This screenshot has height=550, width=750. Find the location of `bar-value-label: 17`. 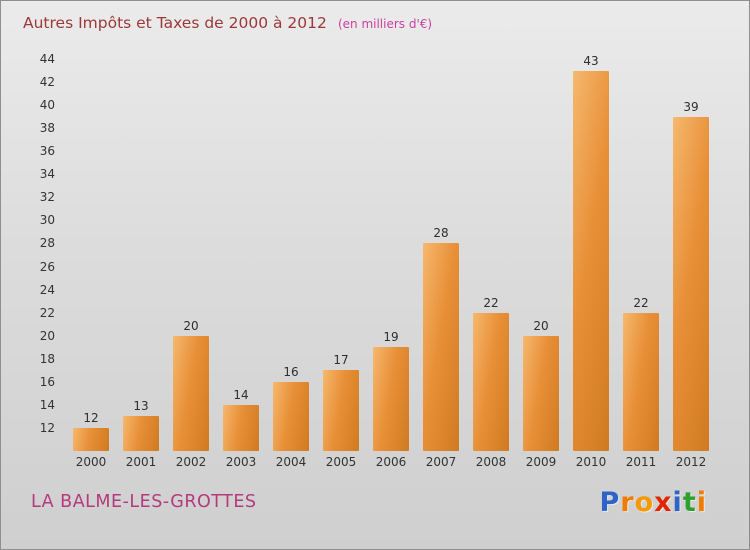

bar-value-label: 17 is located at coordinates (341, 360).